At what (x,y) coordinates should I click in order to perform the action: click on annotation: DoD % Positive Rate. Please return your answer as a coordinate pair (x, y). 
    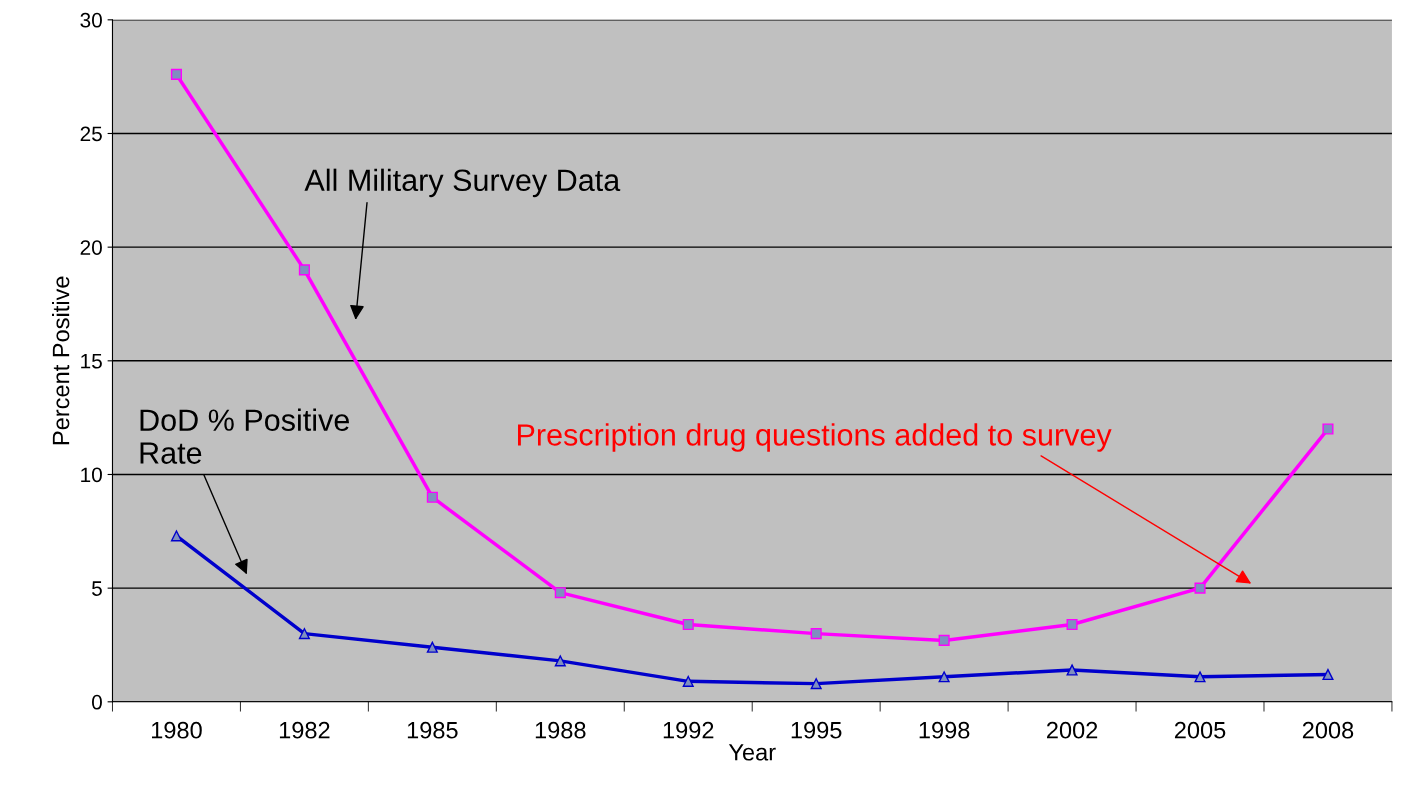
    Looking at the image, I should click on (244, 436).